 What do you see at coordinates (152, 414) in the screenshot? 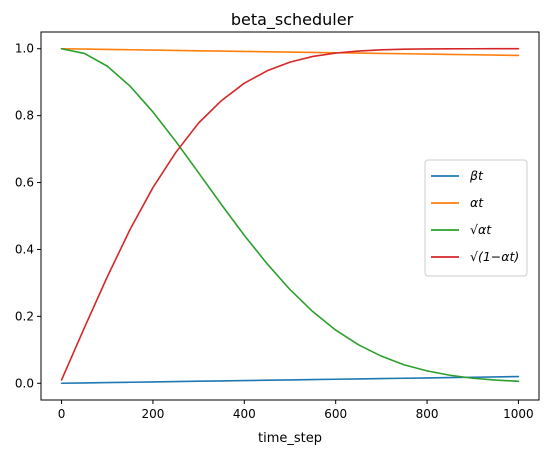
I see `x-tick-label: 200` at bounding box center [152, 414].